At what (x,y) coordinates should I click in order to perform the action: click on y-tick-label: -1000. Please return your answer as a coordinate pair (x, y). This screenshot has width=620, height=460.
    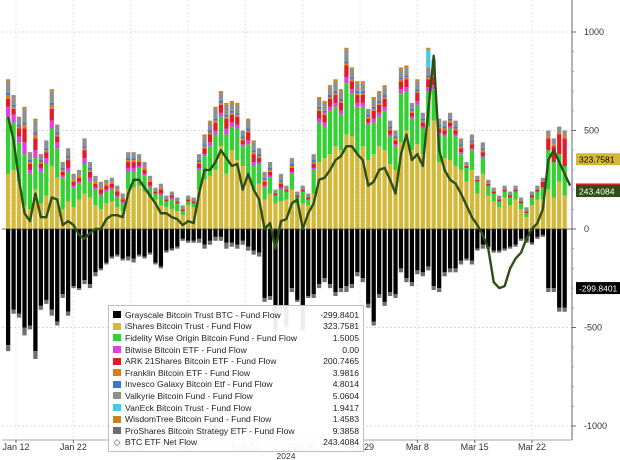
    Looking at the image, I should click on (595, 426).